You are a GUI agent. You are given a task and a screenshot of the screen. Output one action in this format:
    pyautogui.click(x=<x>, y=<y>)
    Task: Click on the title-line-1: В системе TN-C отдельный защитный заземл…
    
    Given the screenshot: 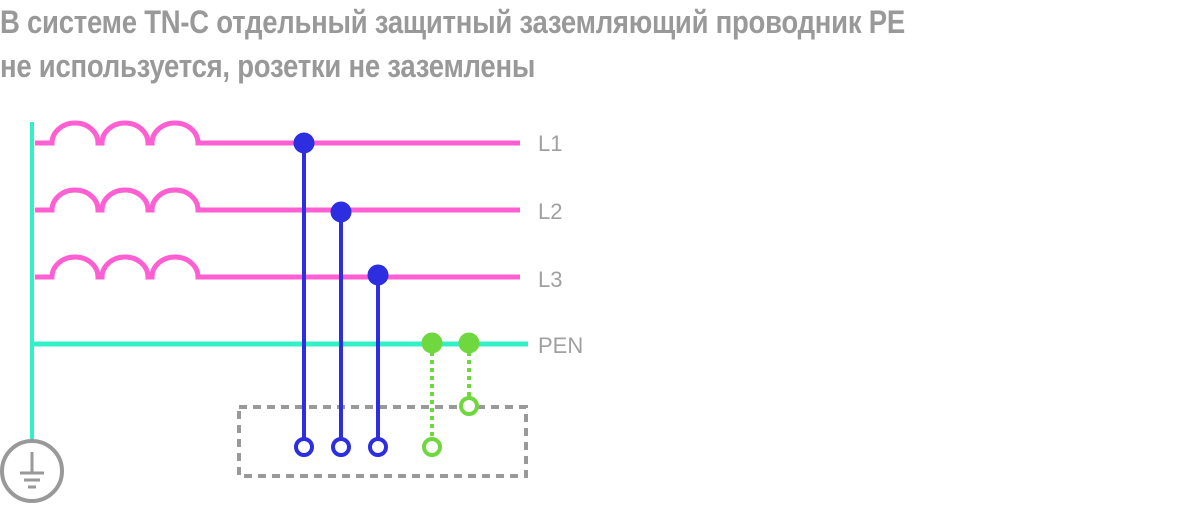 What is the action you would take?
    pyautogui.click(x=452, y=22)
    